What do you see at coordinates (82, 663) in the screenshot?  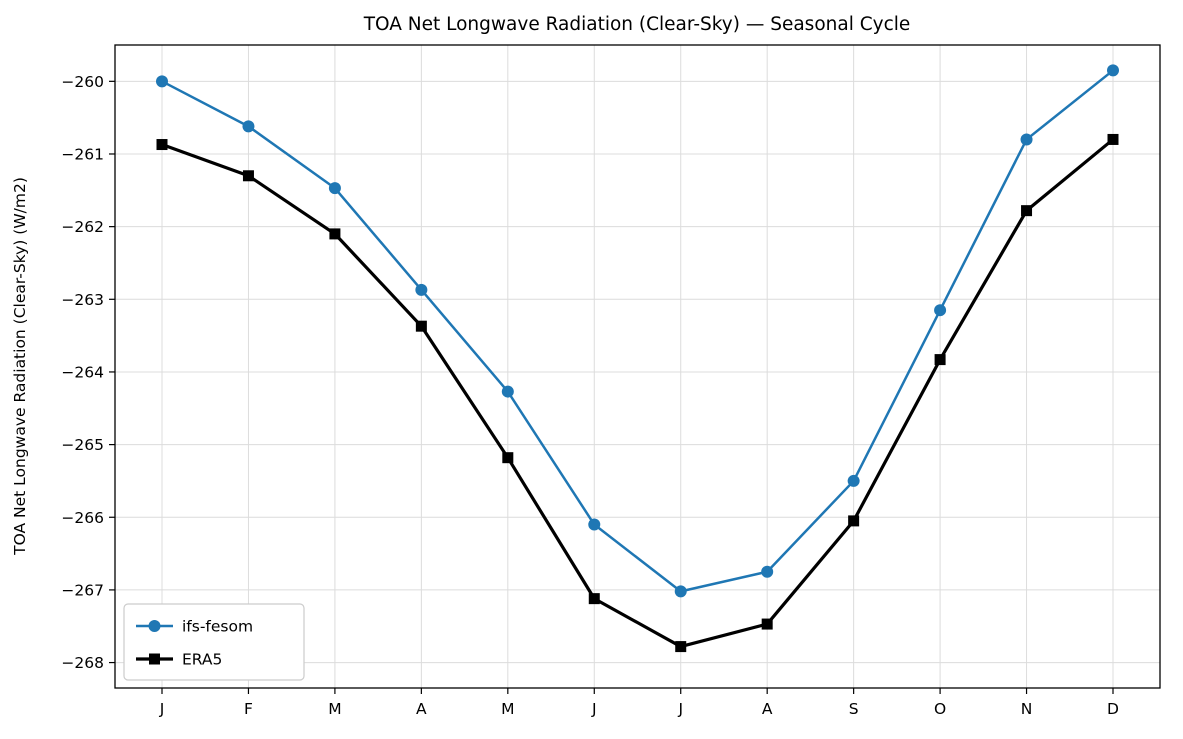 I see `y-tick-label: −268` at bounding box center [82, 663].